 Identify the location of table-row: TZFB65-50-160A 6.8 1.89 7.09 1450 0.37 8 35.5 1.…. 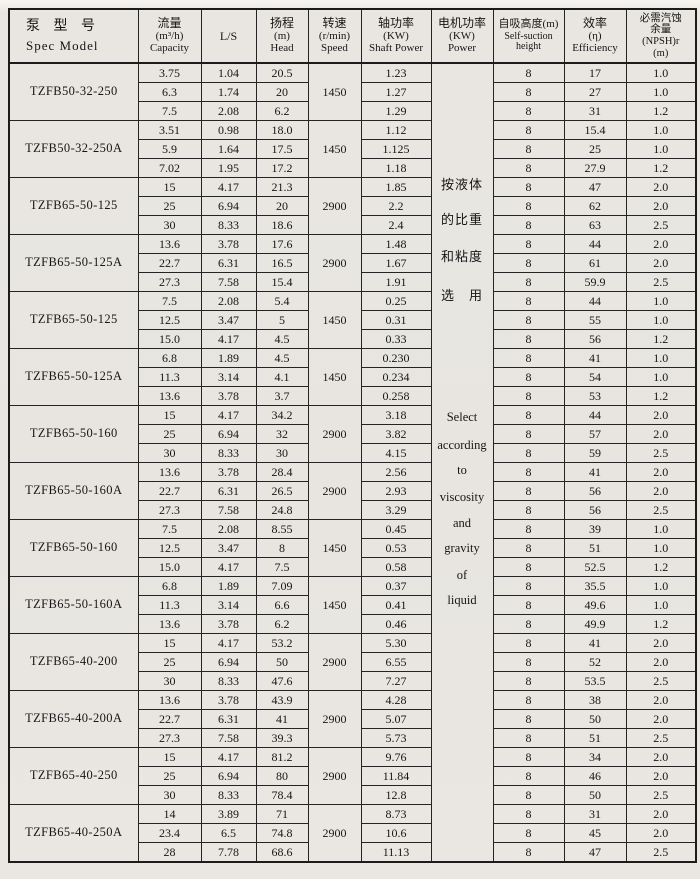
(352, 605).